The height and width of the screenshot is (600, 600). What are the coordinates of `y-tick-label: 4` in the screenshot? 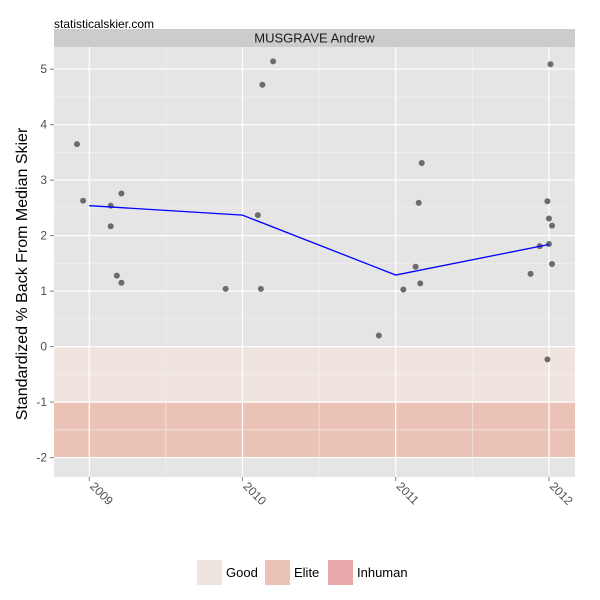 It's located at (43, 125).